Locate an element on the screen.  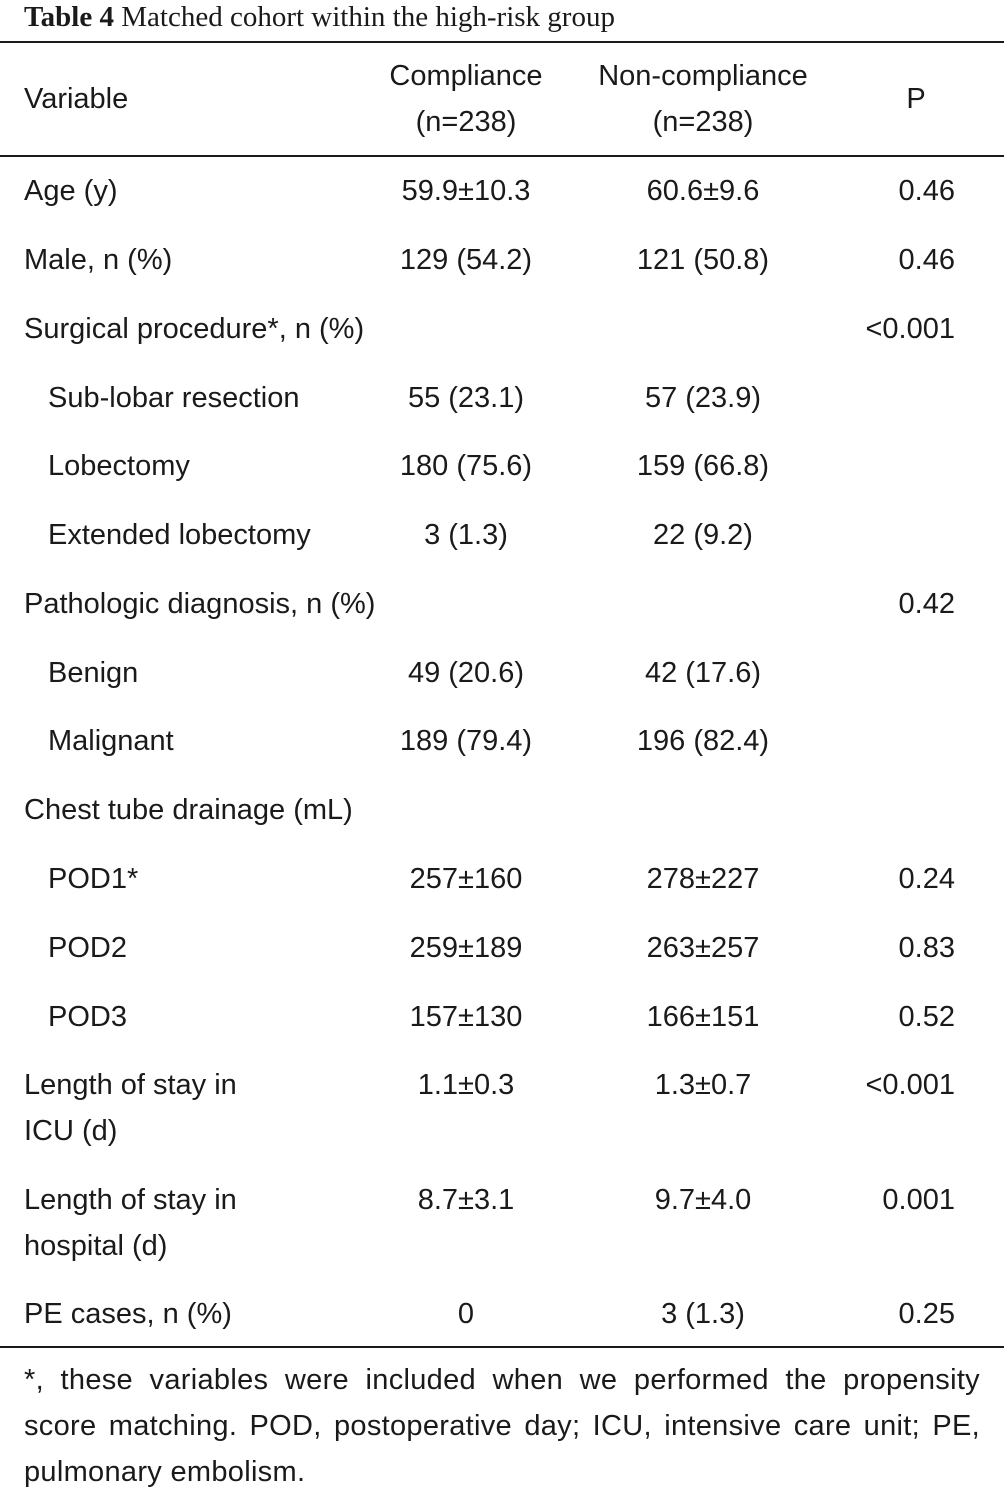
cell-variable: Extended lobectomy is located at coordinates (179, 535).